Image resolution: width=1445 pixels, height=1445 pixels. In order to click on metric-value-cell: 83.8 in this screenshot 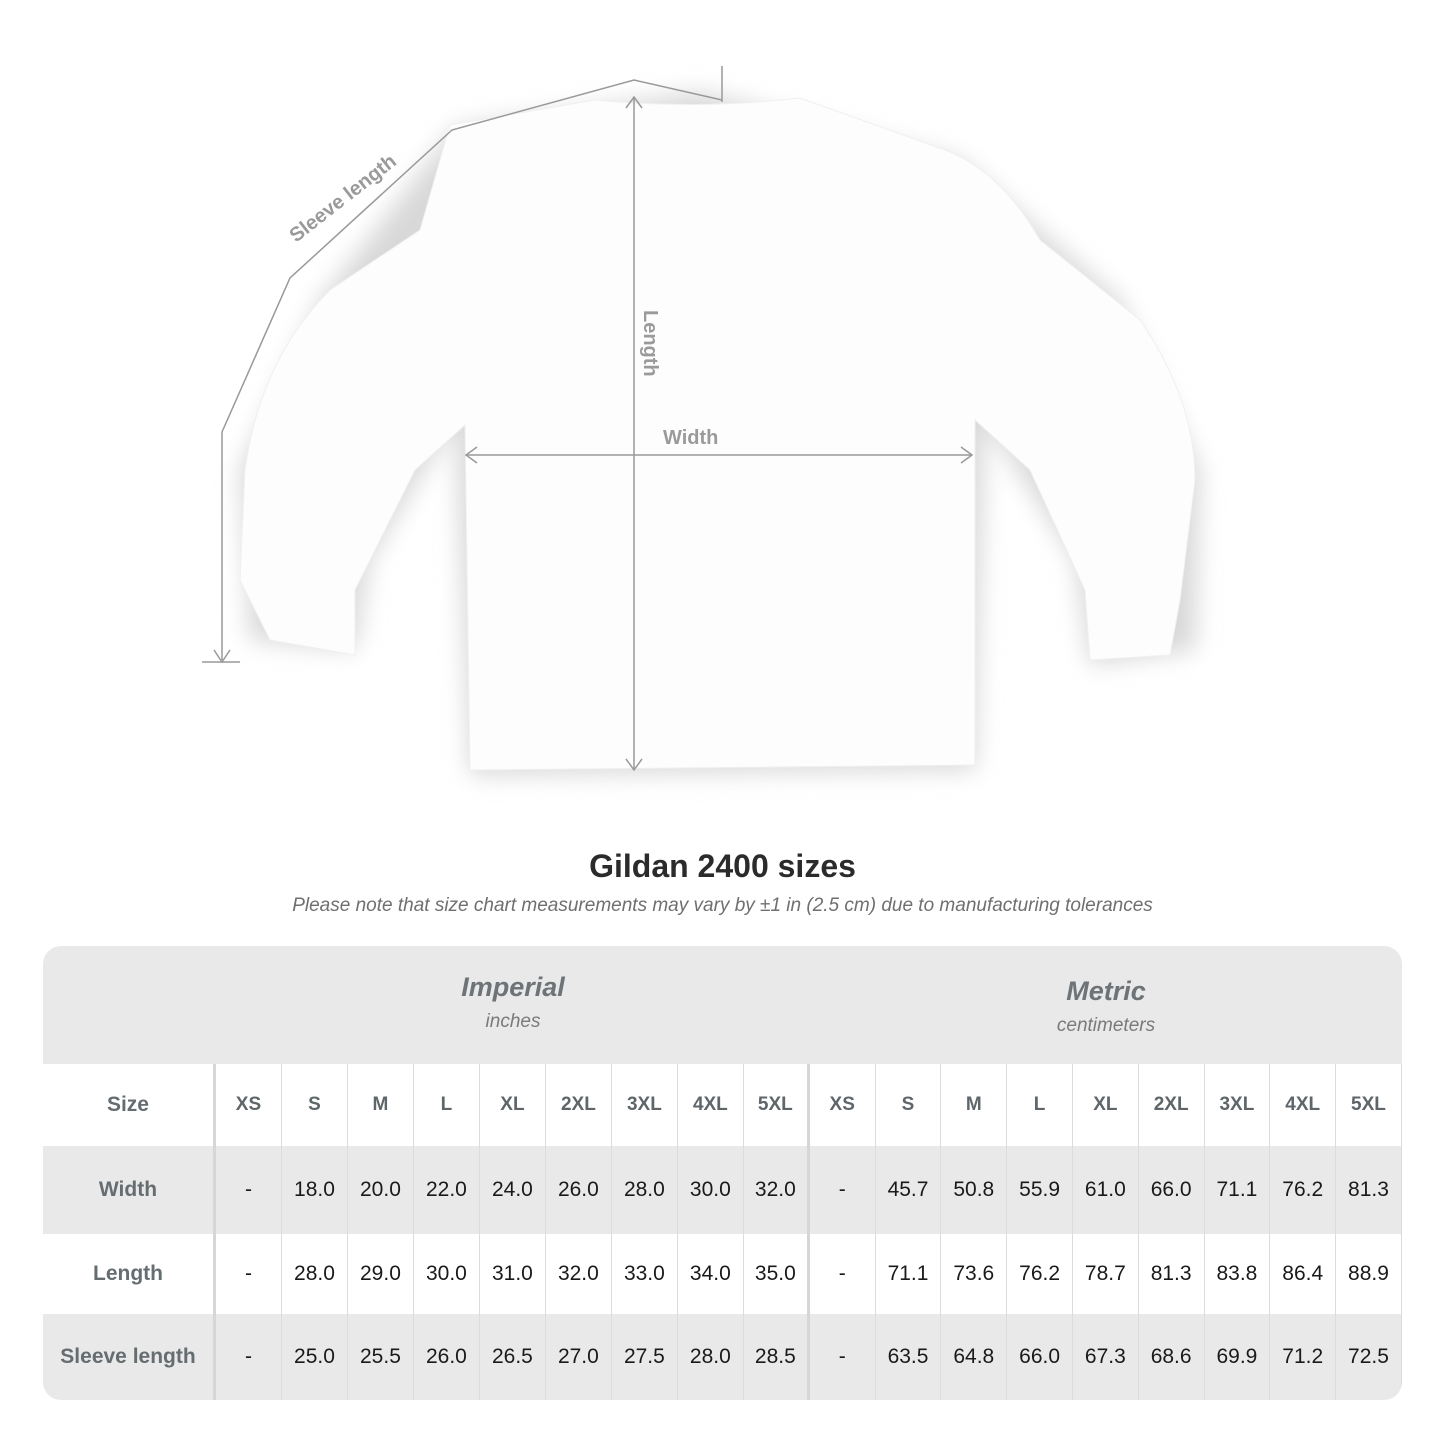, I will do `click(1238, 1274)`.